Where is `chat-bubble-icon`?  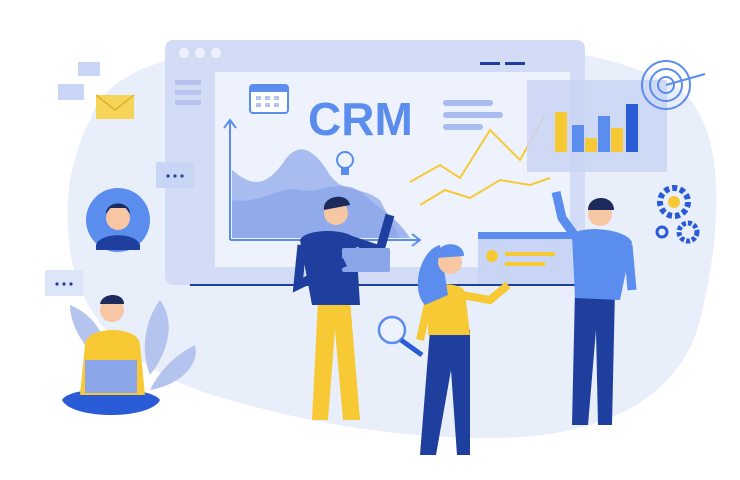
chat-bubble-icon is located at coordinates (119, 229).